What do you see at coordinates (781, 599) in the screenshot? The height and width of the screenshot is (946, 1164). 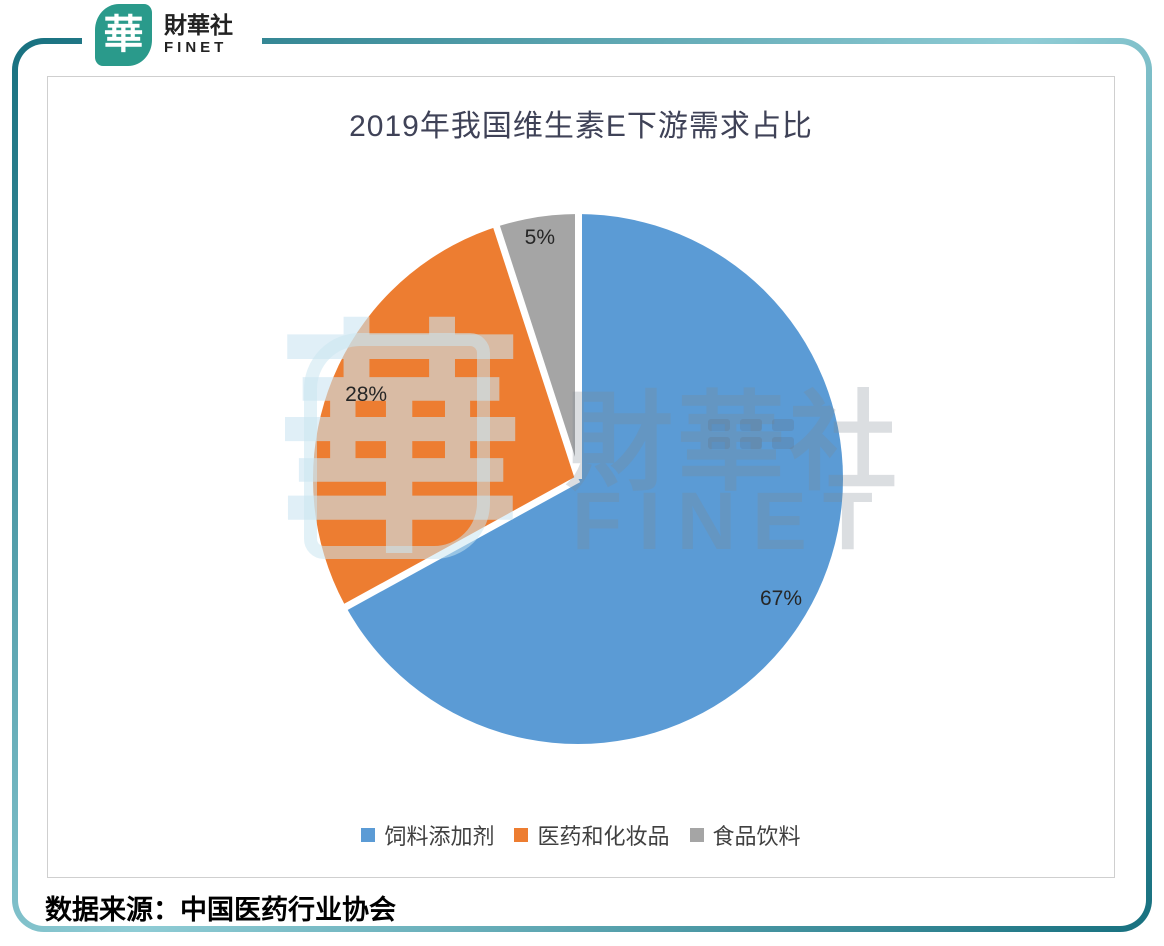 I see `pie-slice-label: 67%` at bounding box center [781, 599].